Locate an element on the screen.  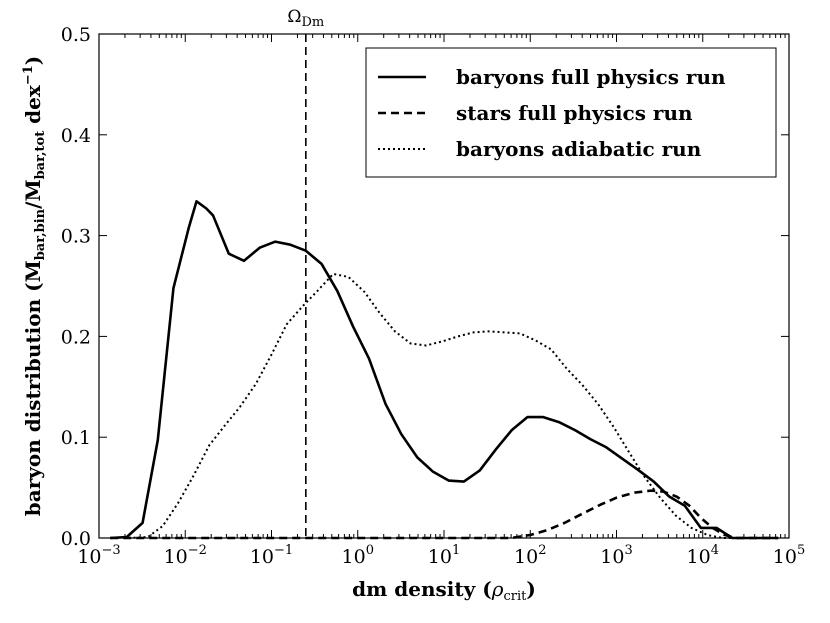
x-tick-label: 10¹ is located at coordinates (444, 555).